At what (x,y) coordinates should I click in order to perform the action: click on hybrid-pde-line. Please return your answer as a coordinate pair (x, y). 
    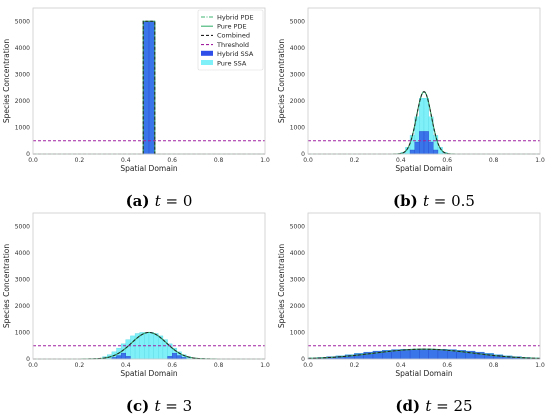
    Looking at the image, I should click on (424, 353).